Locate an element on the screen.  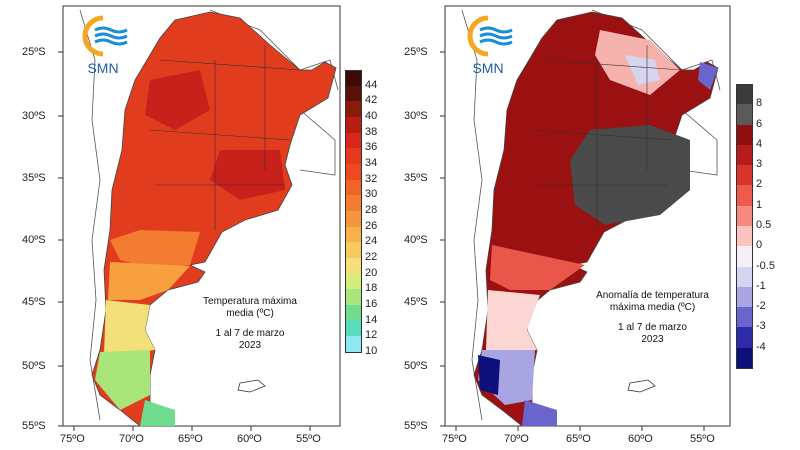
legend-label: 1 is located at coordinates (759, 204).